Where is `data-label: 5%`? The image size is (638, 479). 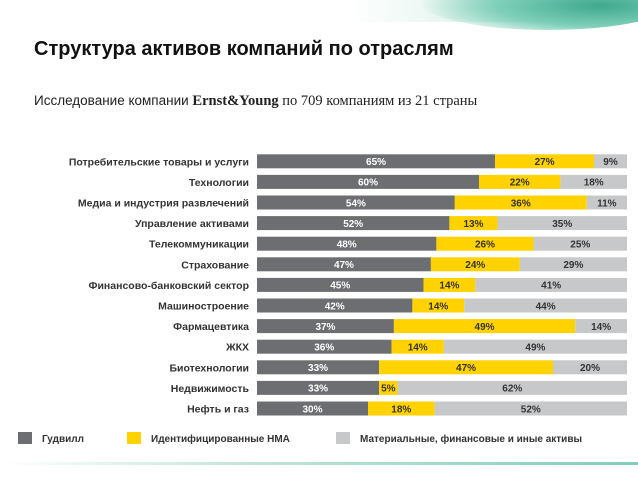
data-label: 5% is located at coordinates (388, 389).